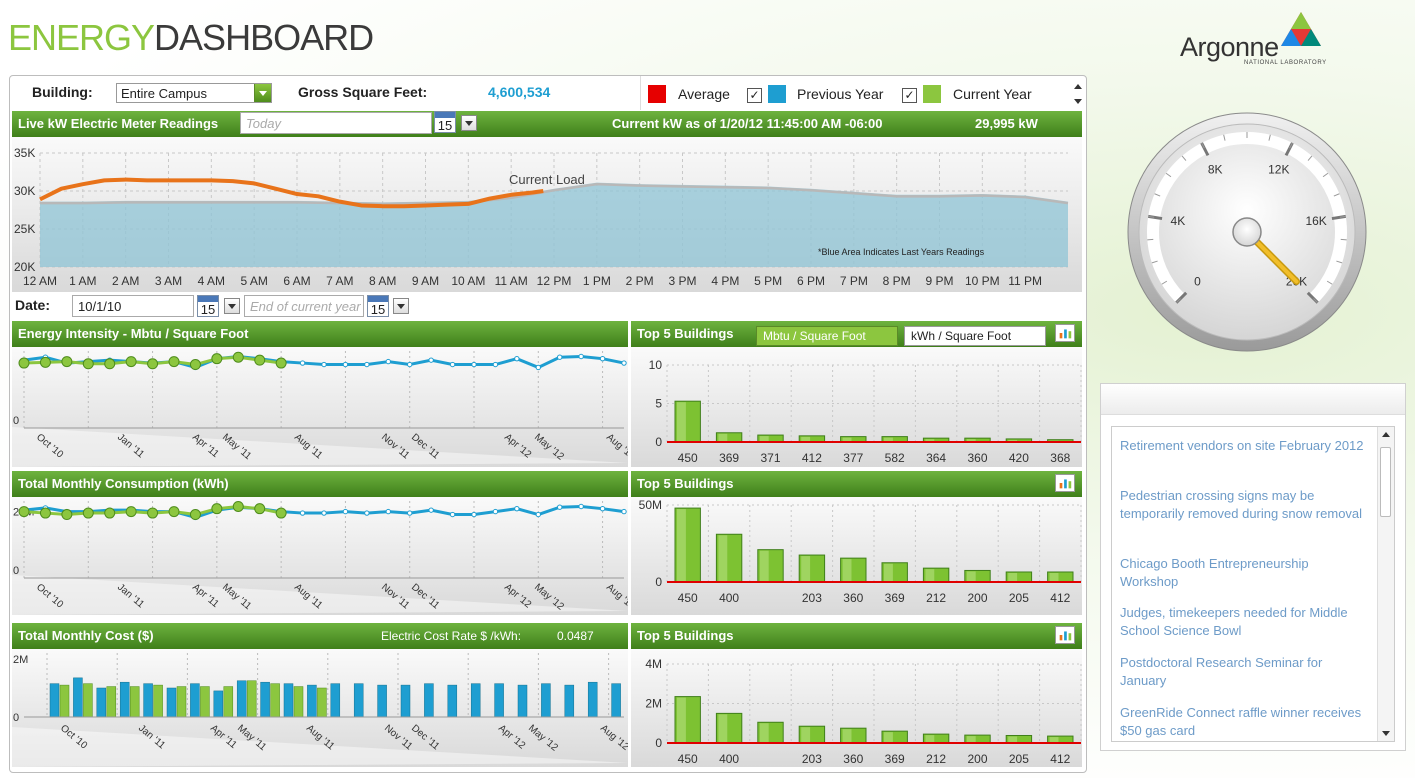 The image size is (1415, 778). I want to click on start-date-dropdown, so click(232, 306).